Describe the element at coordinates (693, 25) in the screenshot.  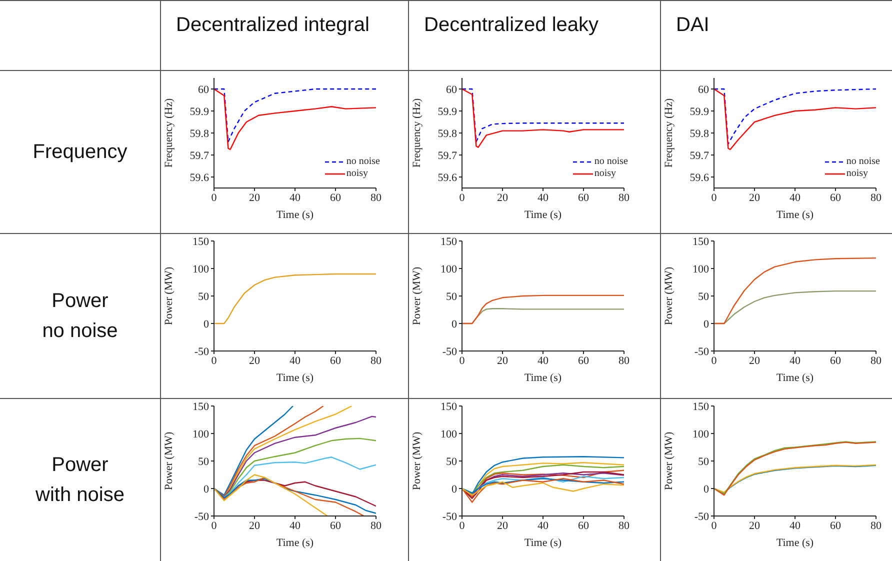
I see `text: DAI` at that location.